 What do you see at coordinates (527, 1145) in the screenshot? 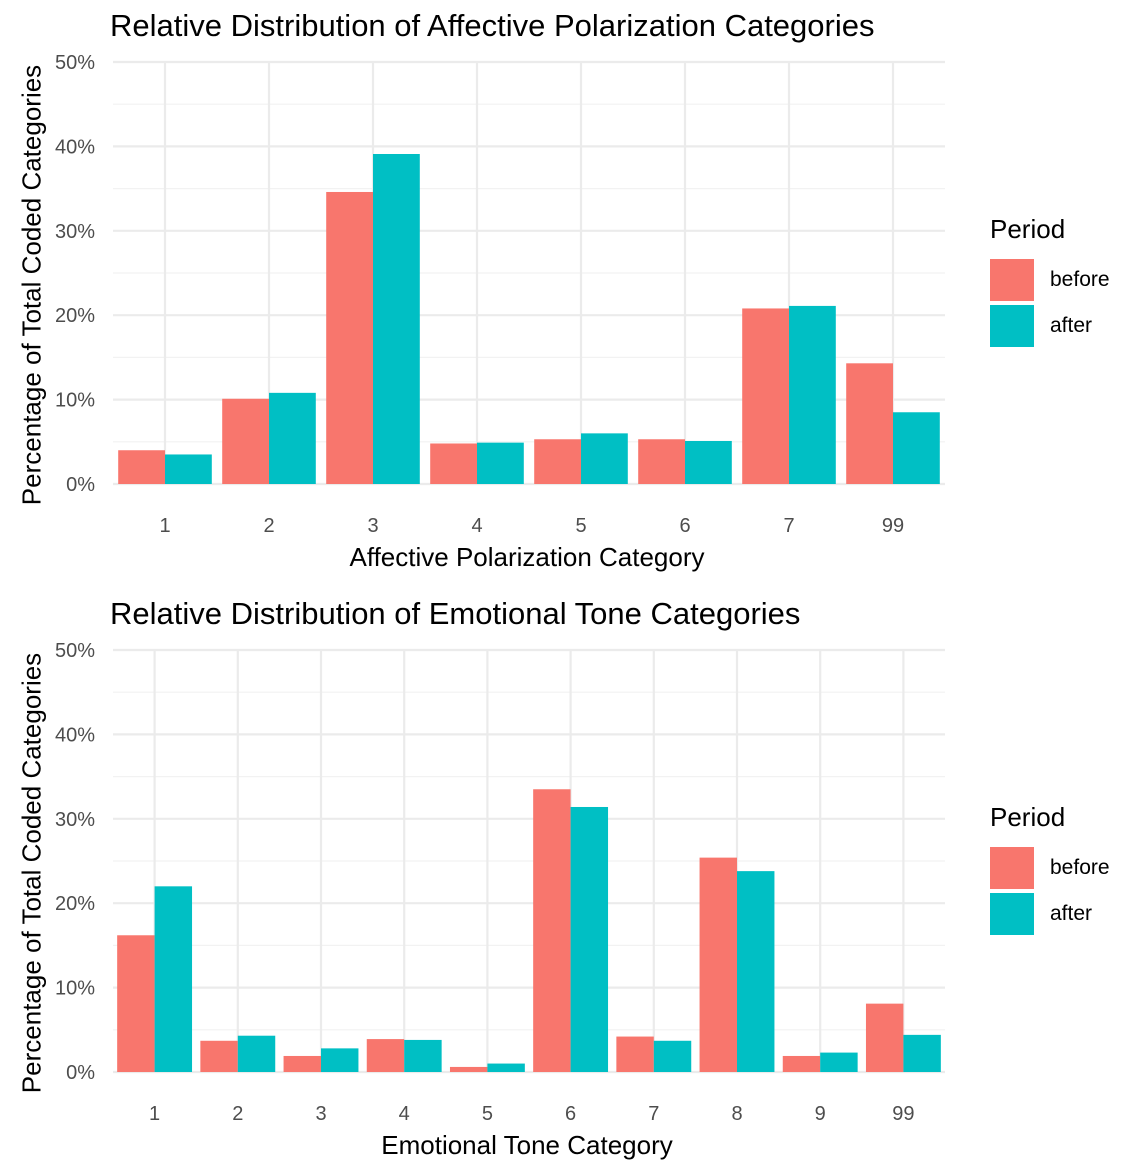
I see `x-axis-label: Emotional Tone Category` at bounding box center [527, 1145].